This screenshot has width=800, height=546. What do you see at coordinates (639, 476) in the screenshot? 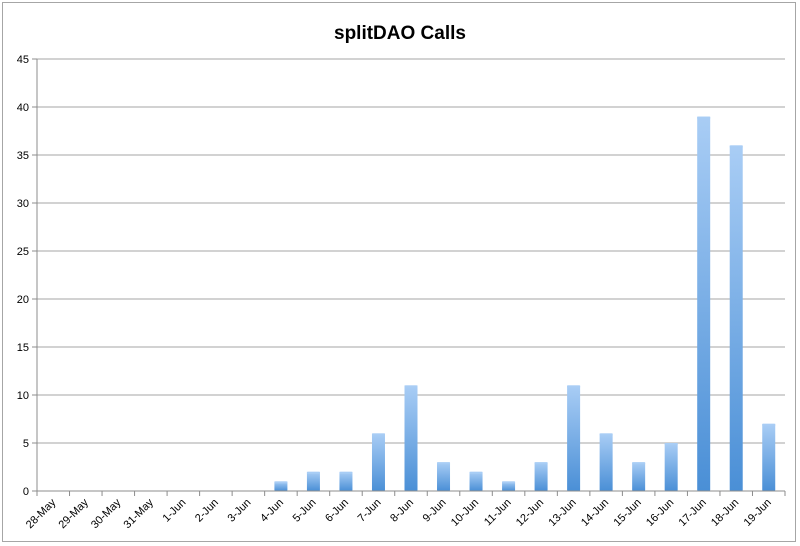
I see `bar-15-Jun` at bounding box center [639, 476].